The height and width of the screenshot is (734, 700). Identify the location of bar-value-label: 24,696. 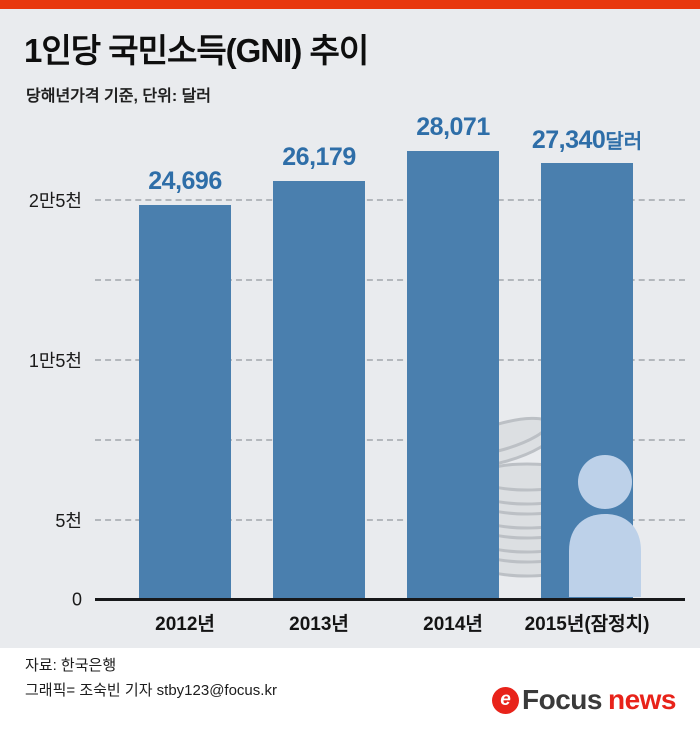
(185, 181).